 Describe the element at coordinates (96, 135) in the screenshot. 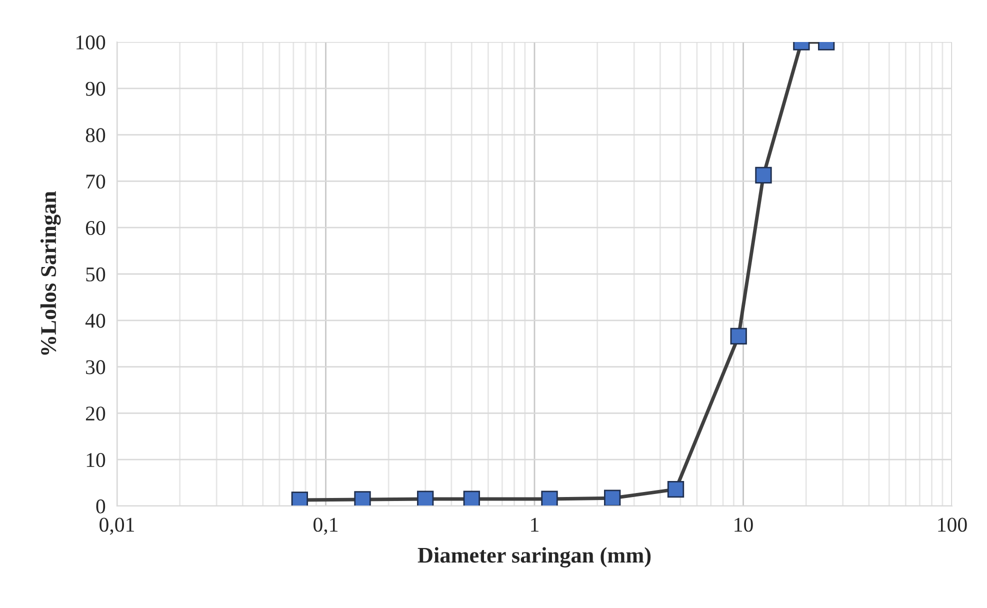

I see `y-tick-label: 80` at that location.